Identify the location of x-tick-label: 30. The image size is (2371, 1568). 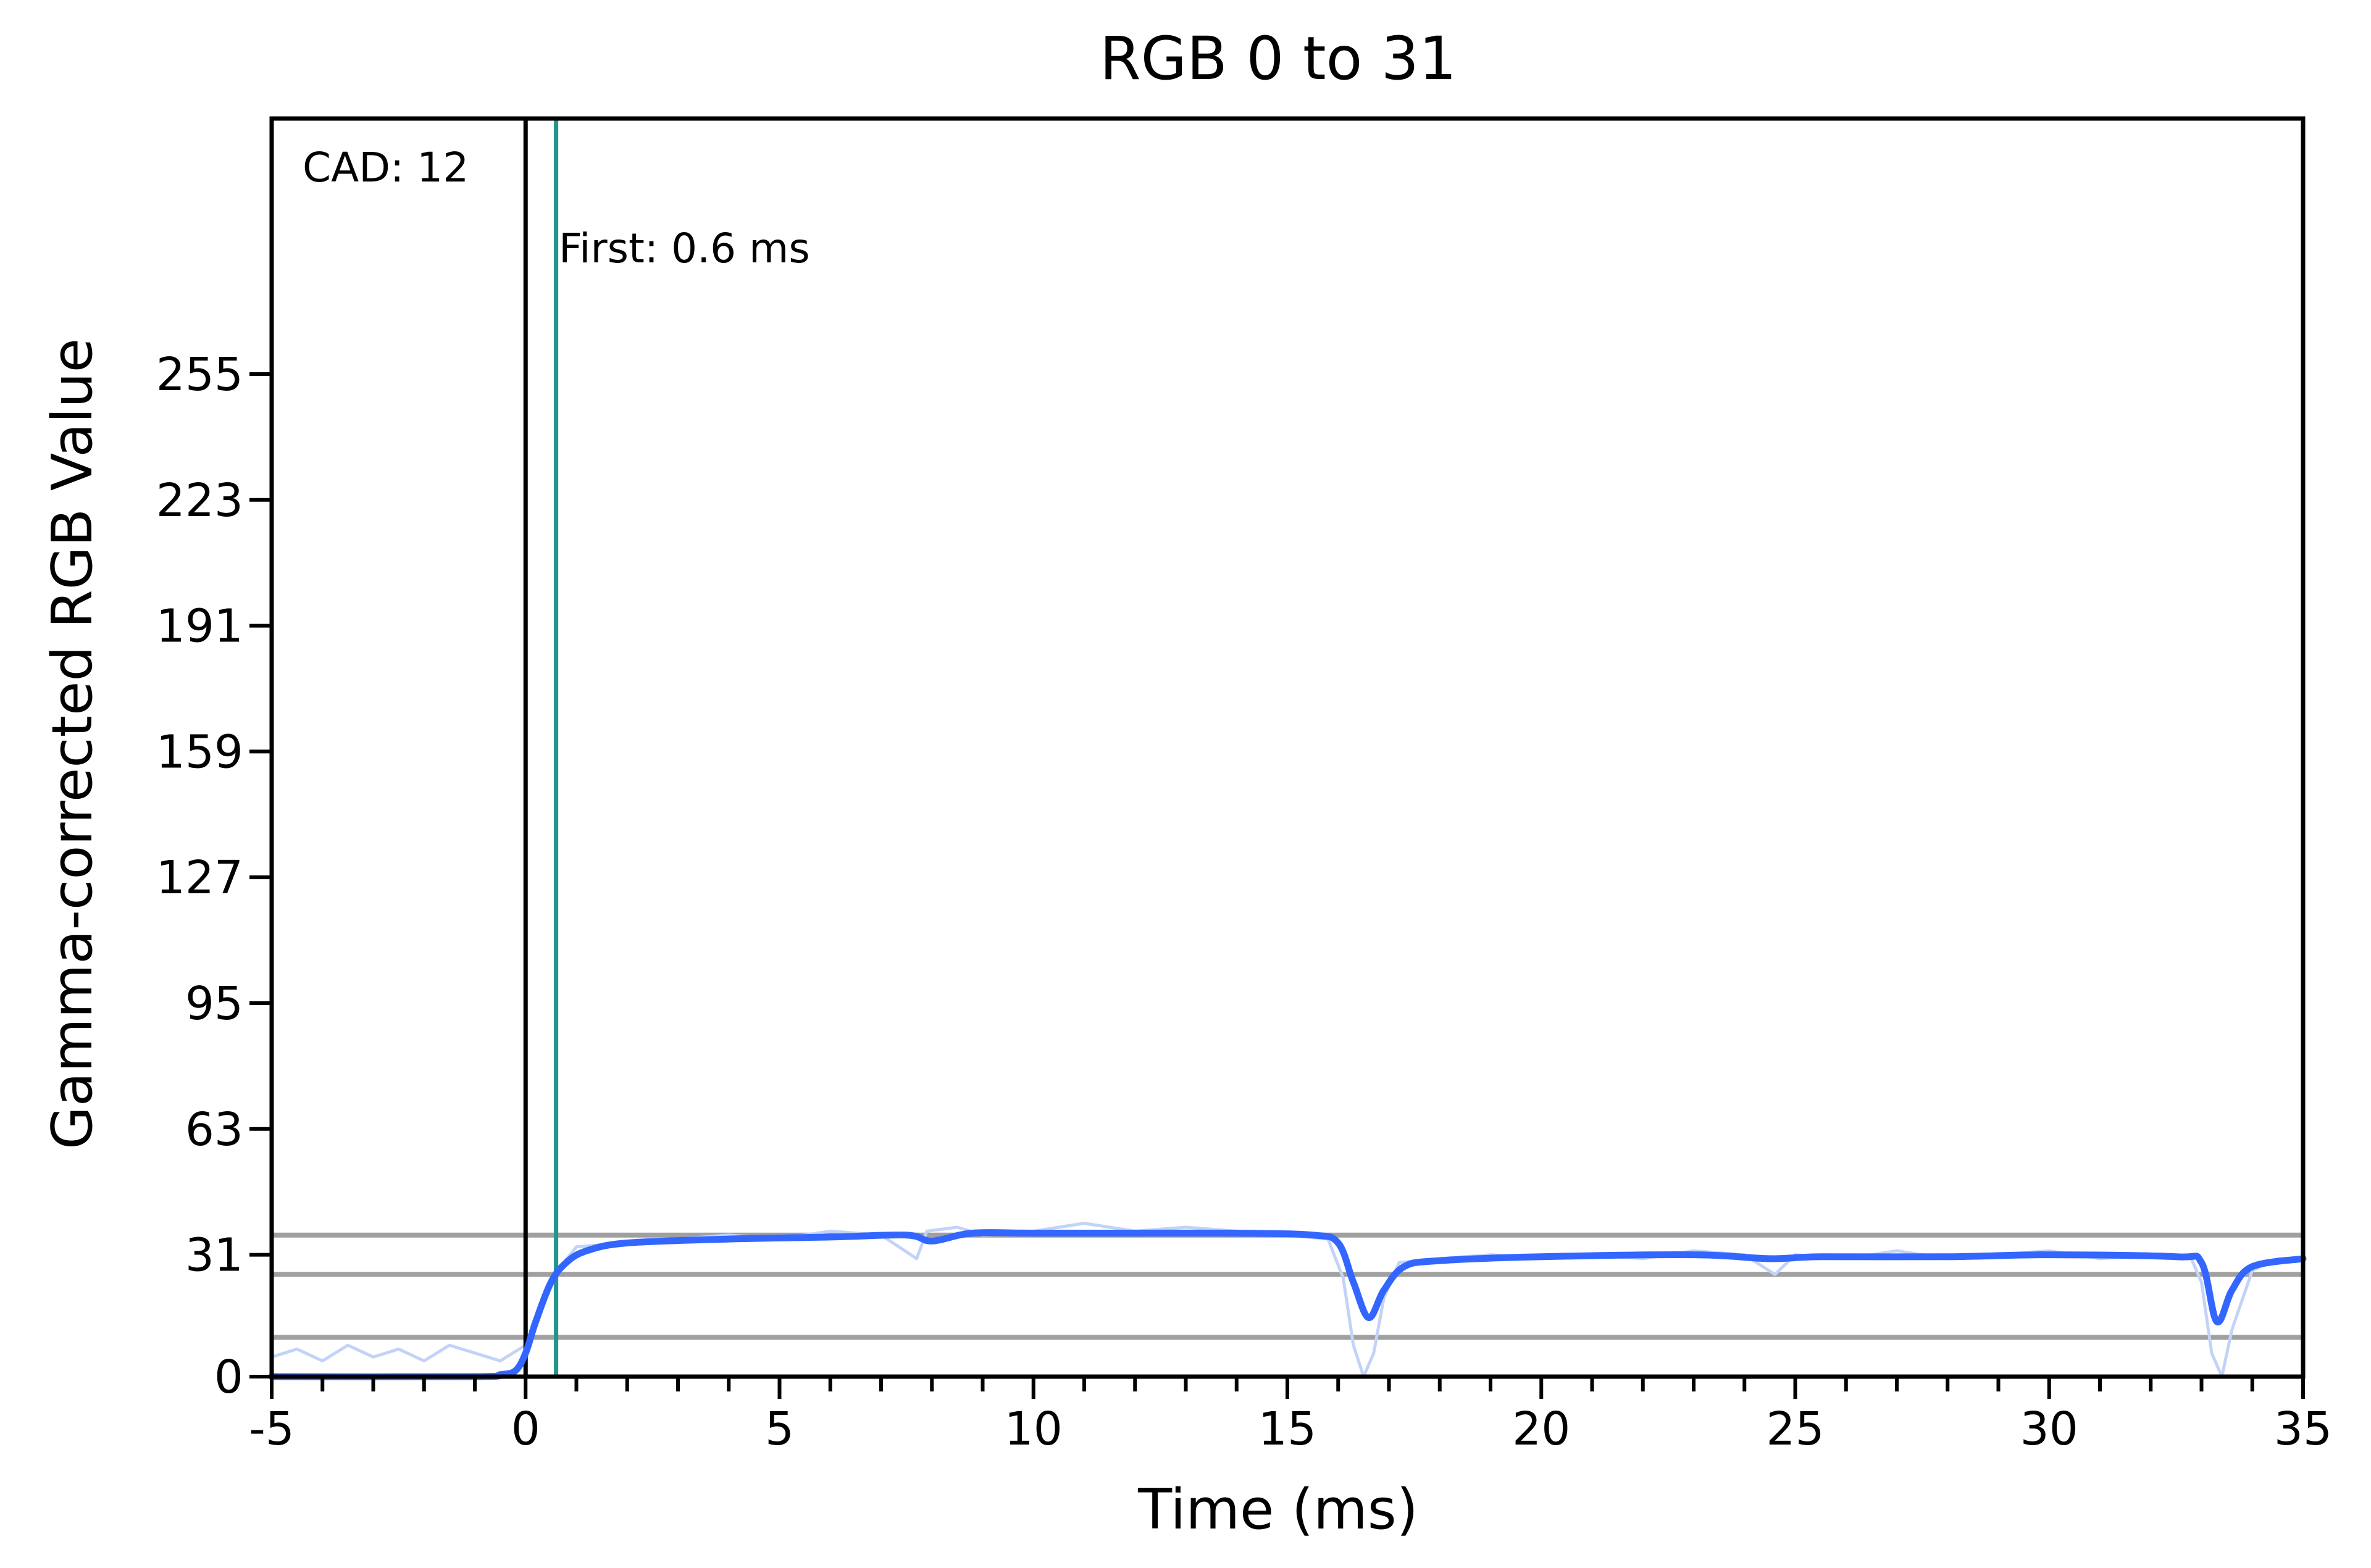
(2049, 1429).